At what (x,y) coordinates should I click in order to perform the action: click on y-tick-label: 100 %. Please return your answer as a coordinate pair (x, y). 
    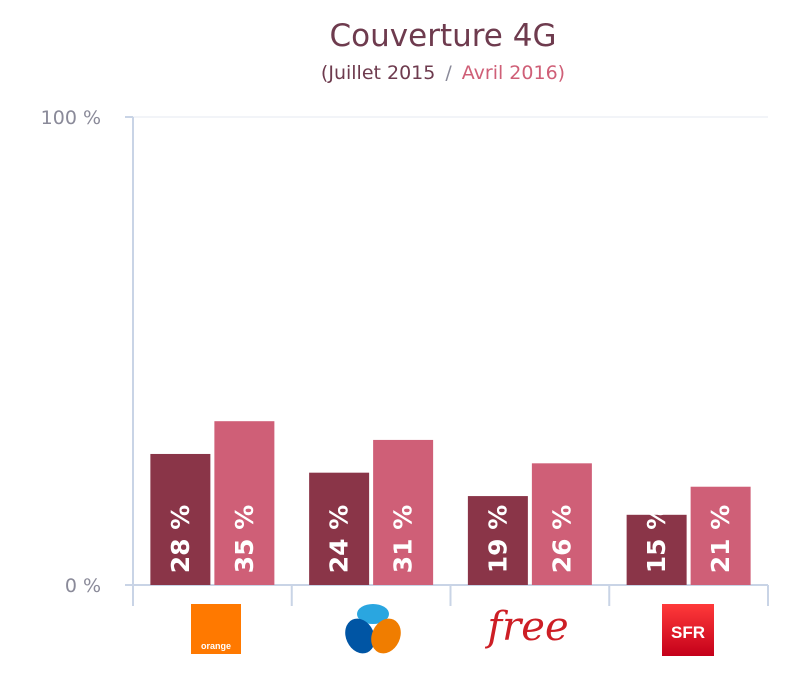
    Looking at the image, I should click on (71, 118).